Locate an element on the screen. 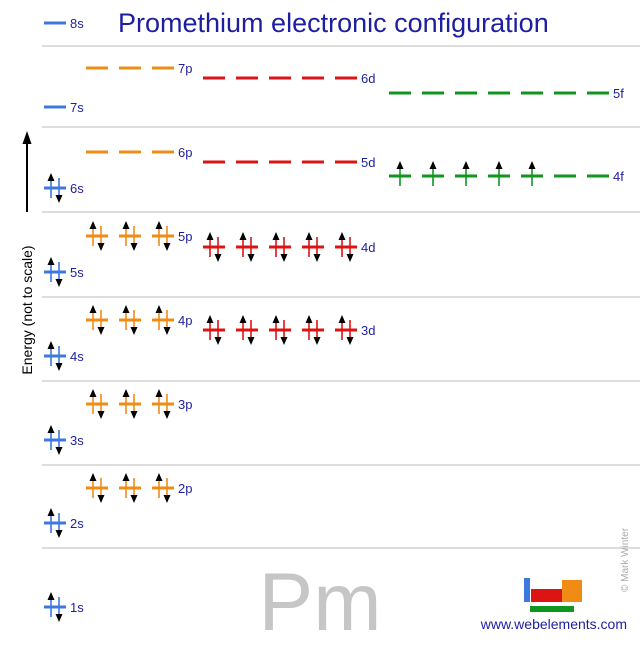 This screenshot has width=640, height=645. subshell-label: 6s is located at coordinates (77, 188).